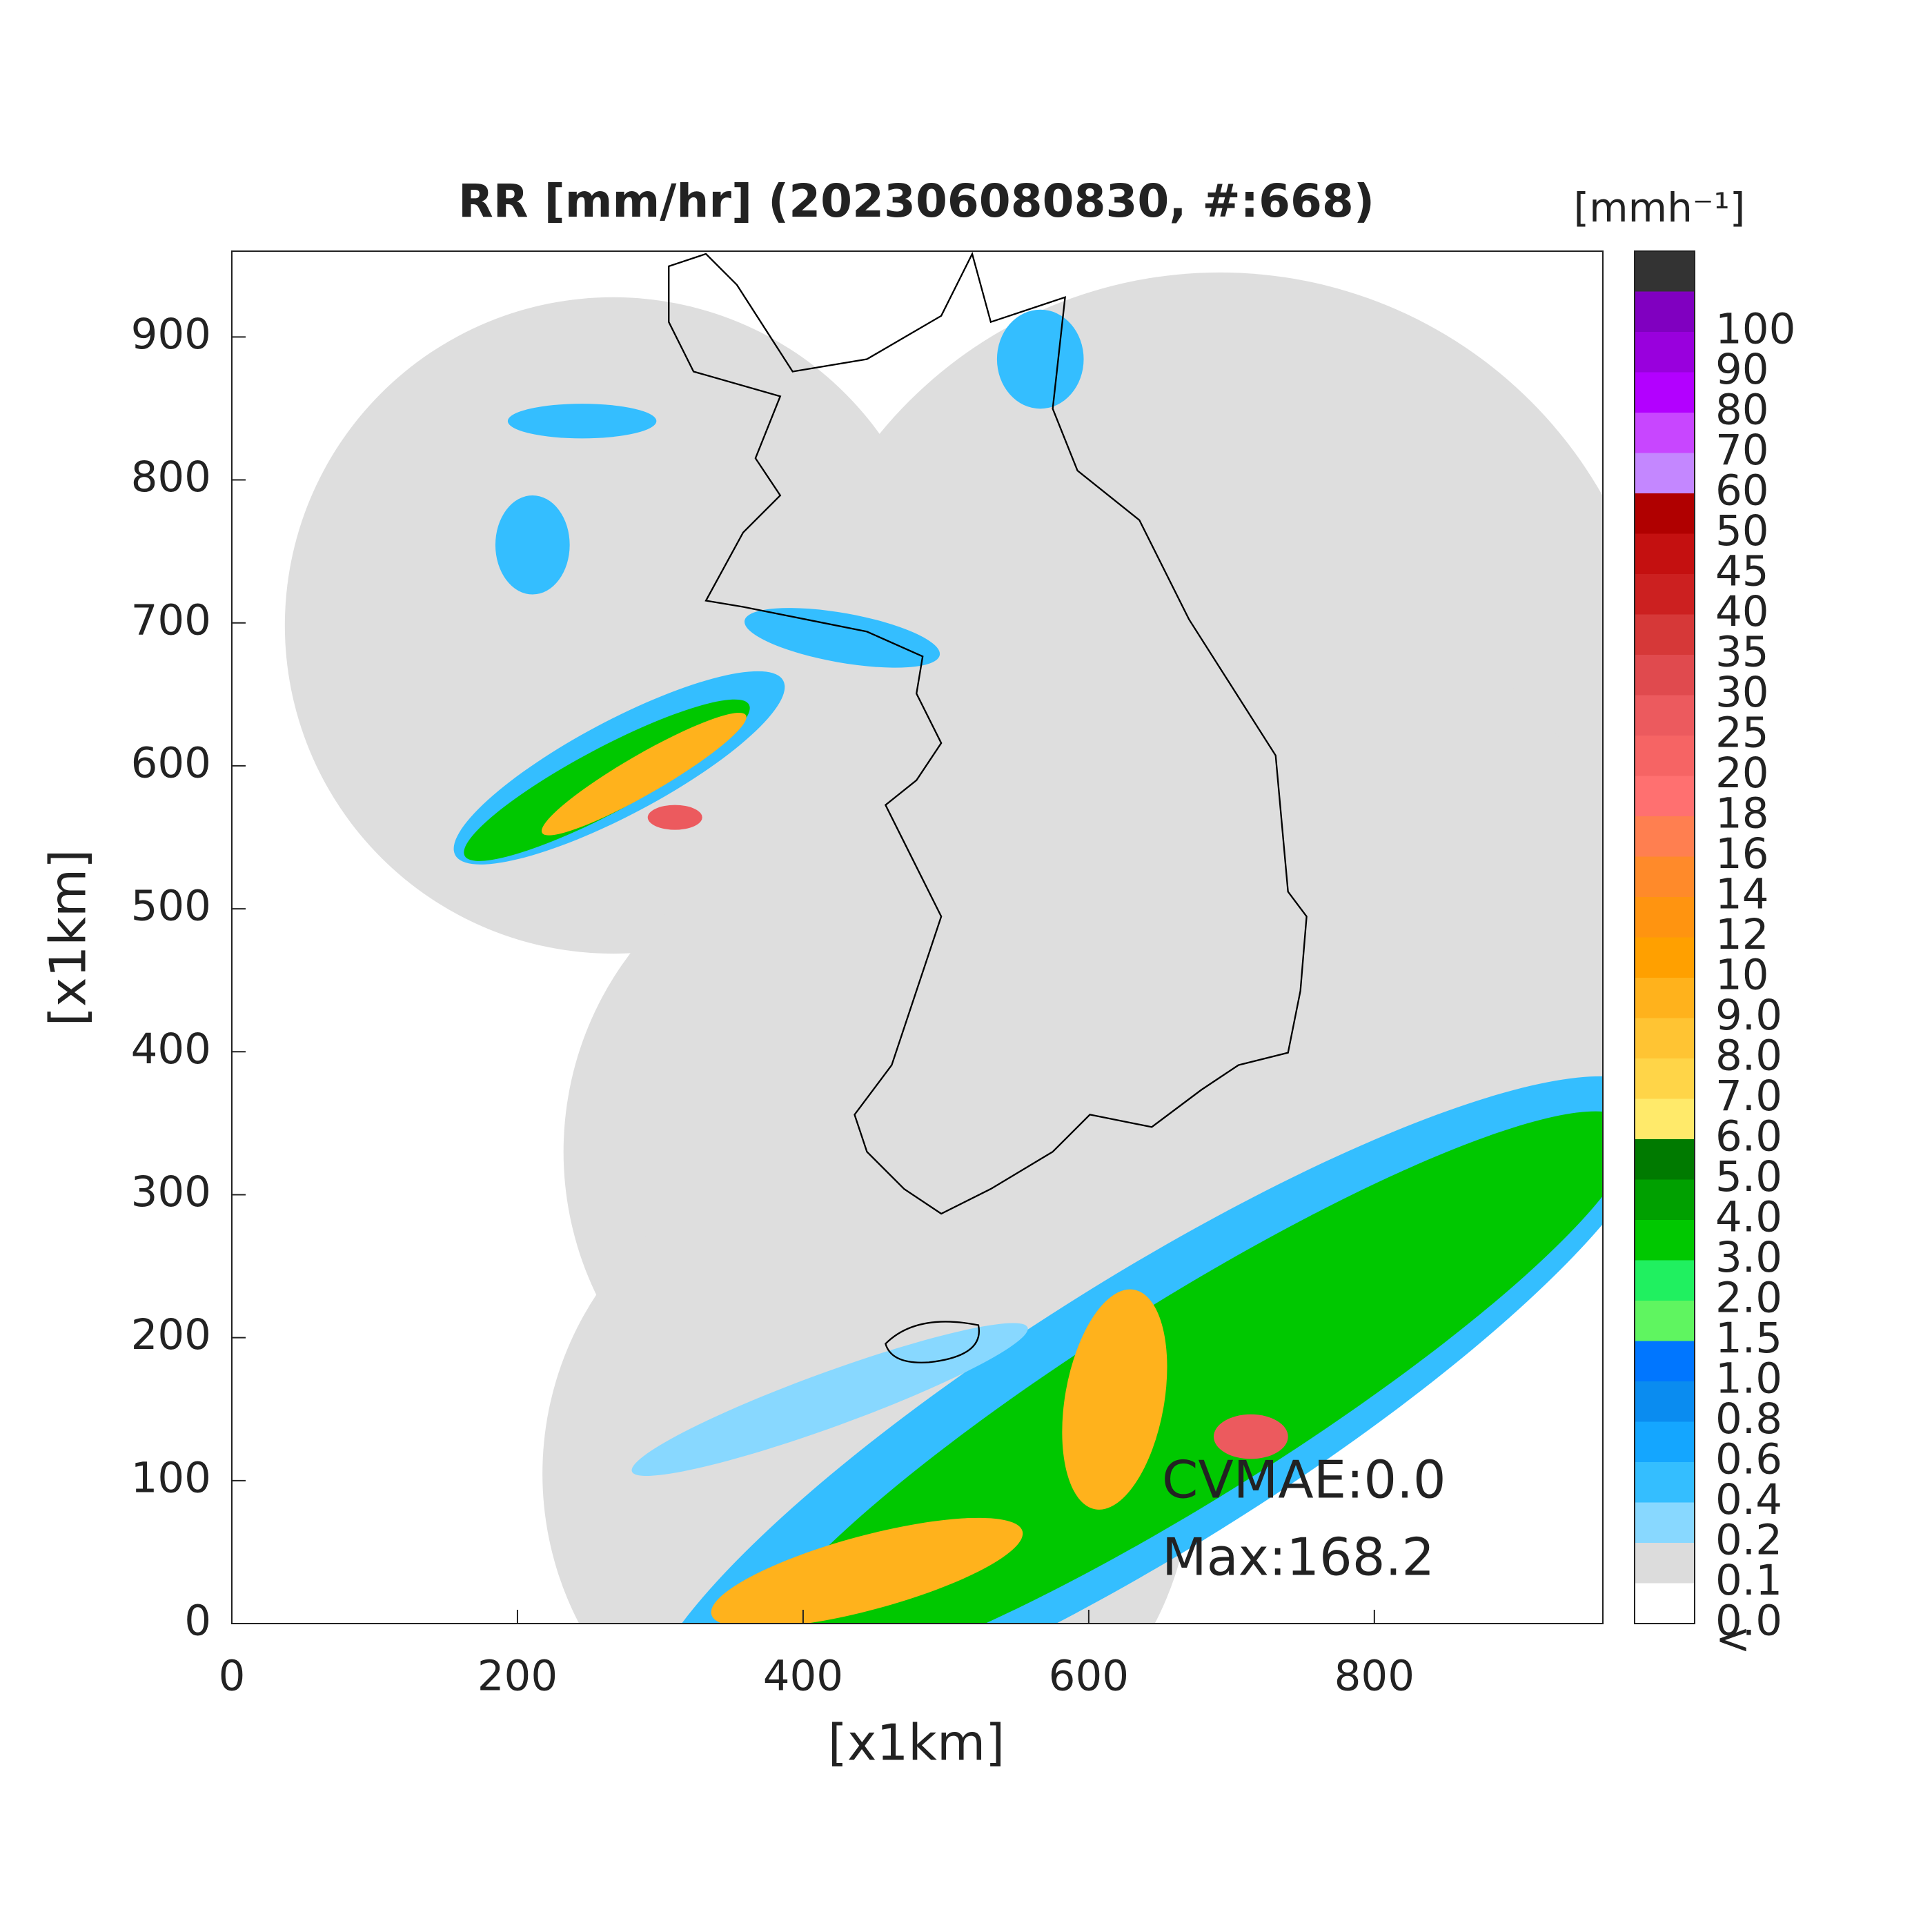 The width and height of the screenshot is (1932, 1932). What do you see at coordinates (1742, 733) in the screenshot?
I see `colorbar-tick-label: 25` at bounding box center [1742, 733].